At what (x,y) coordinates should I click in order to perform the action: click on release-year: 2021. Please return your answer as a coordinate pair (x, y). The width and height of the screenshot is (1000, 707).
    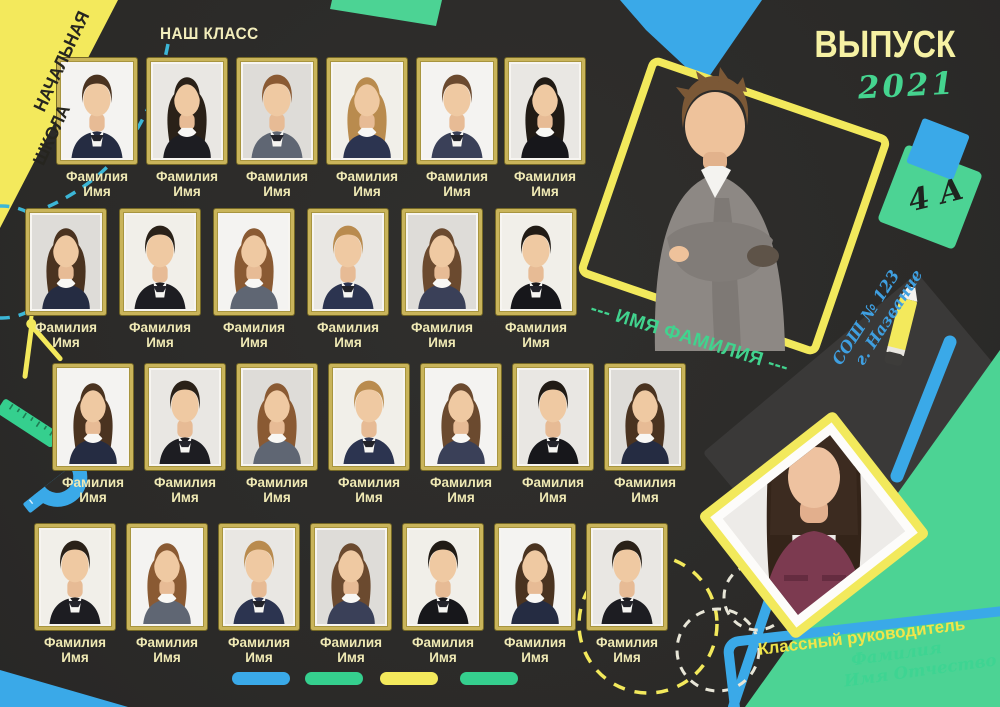
    Looking at the image, I should click on (907, 86).